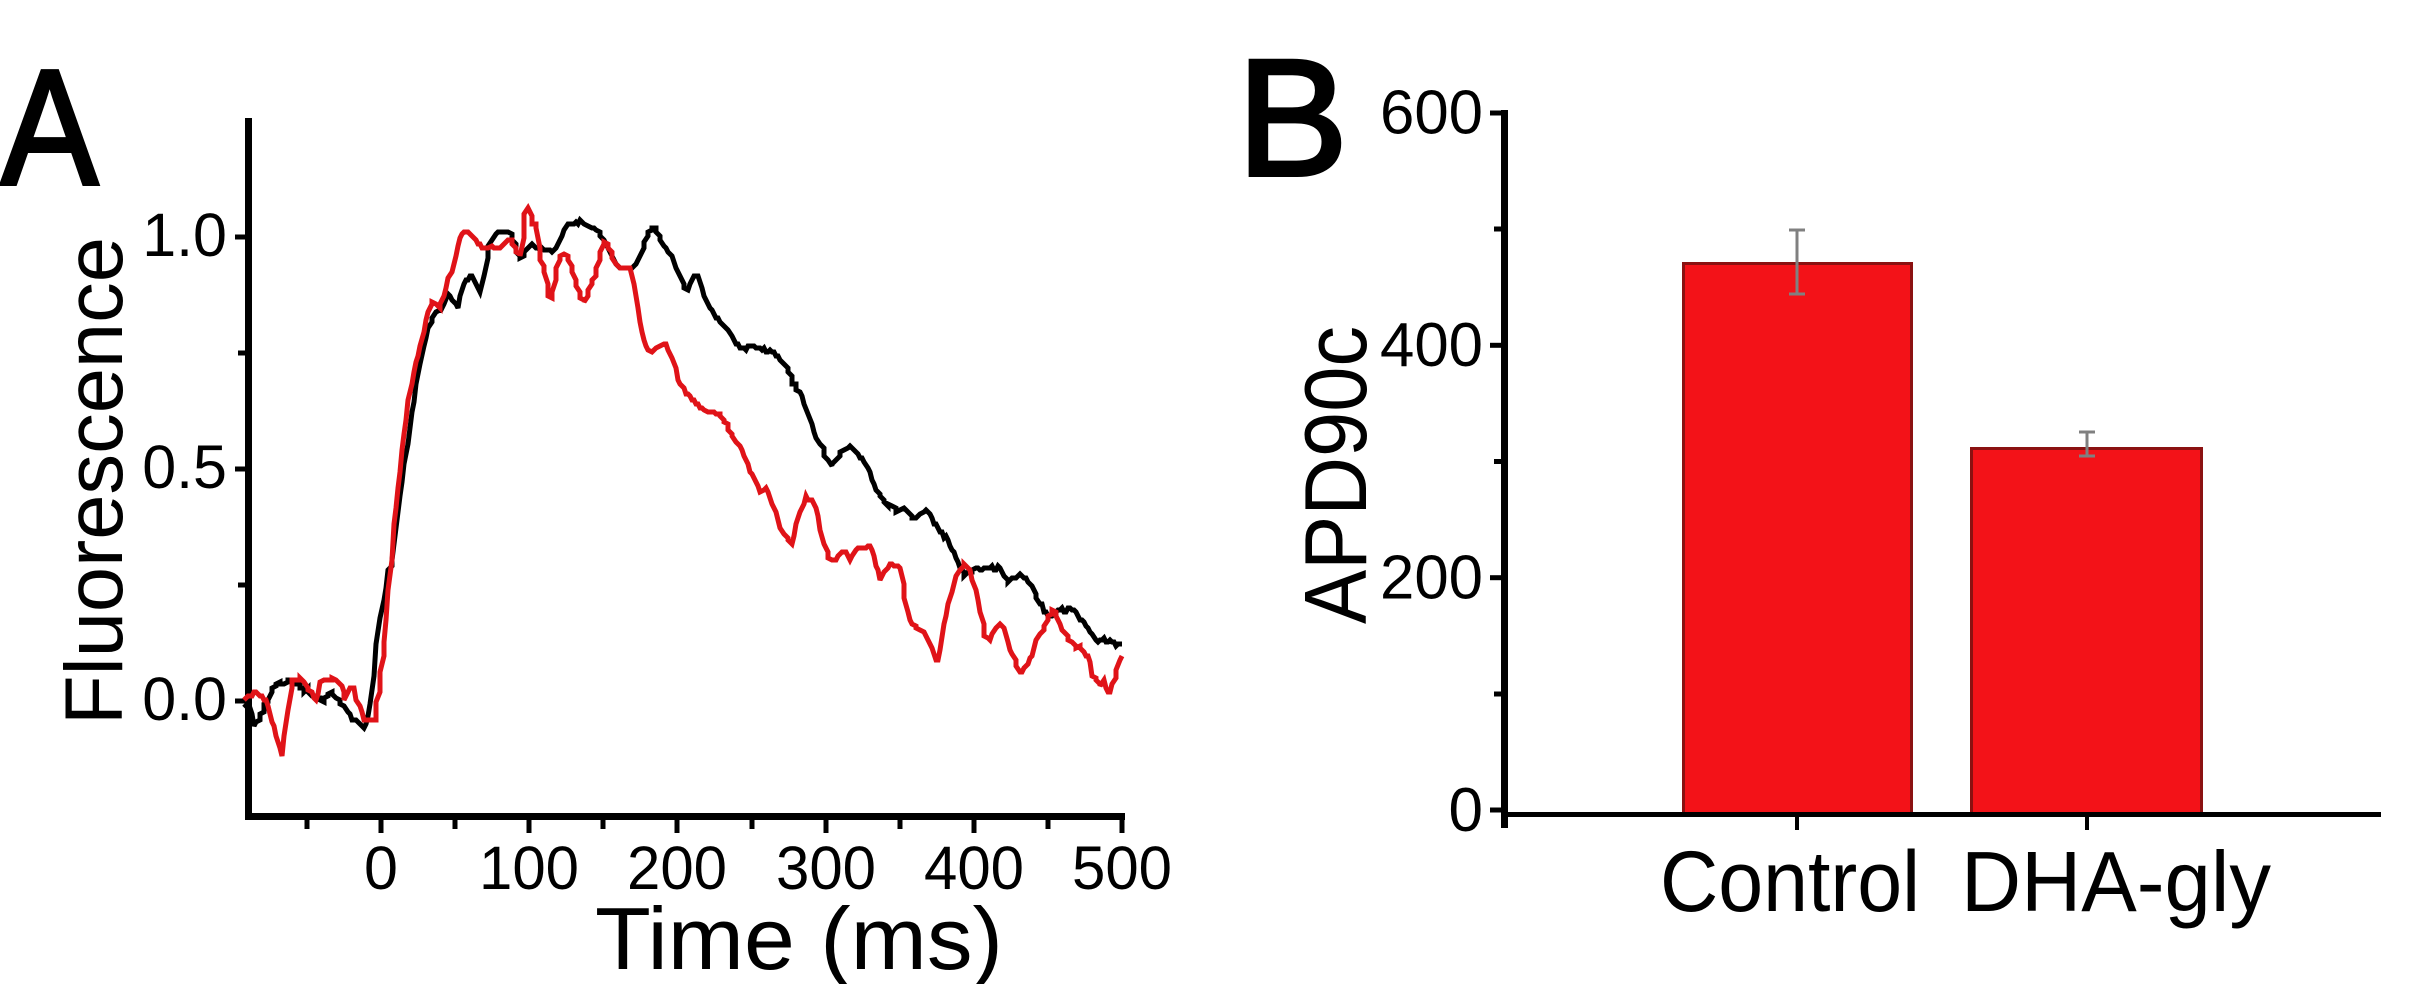 This screenshot has height=984, width=2436. What do you see at coordinates (50, 127) in the screenshot?
I see `svg-text: A` at bounding box center [50, 127].